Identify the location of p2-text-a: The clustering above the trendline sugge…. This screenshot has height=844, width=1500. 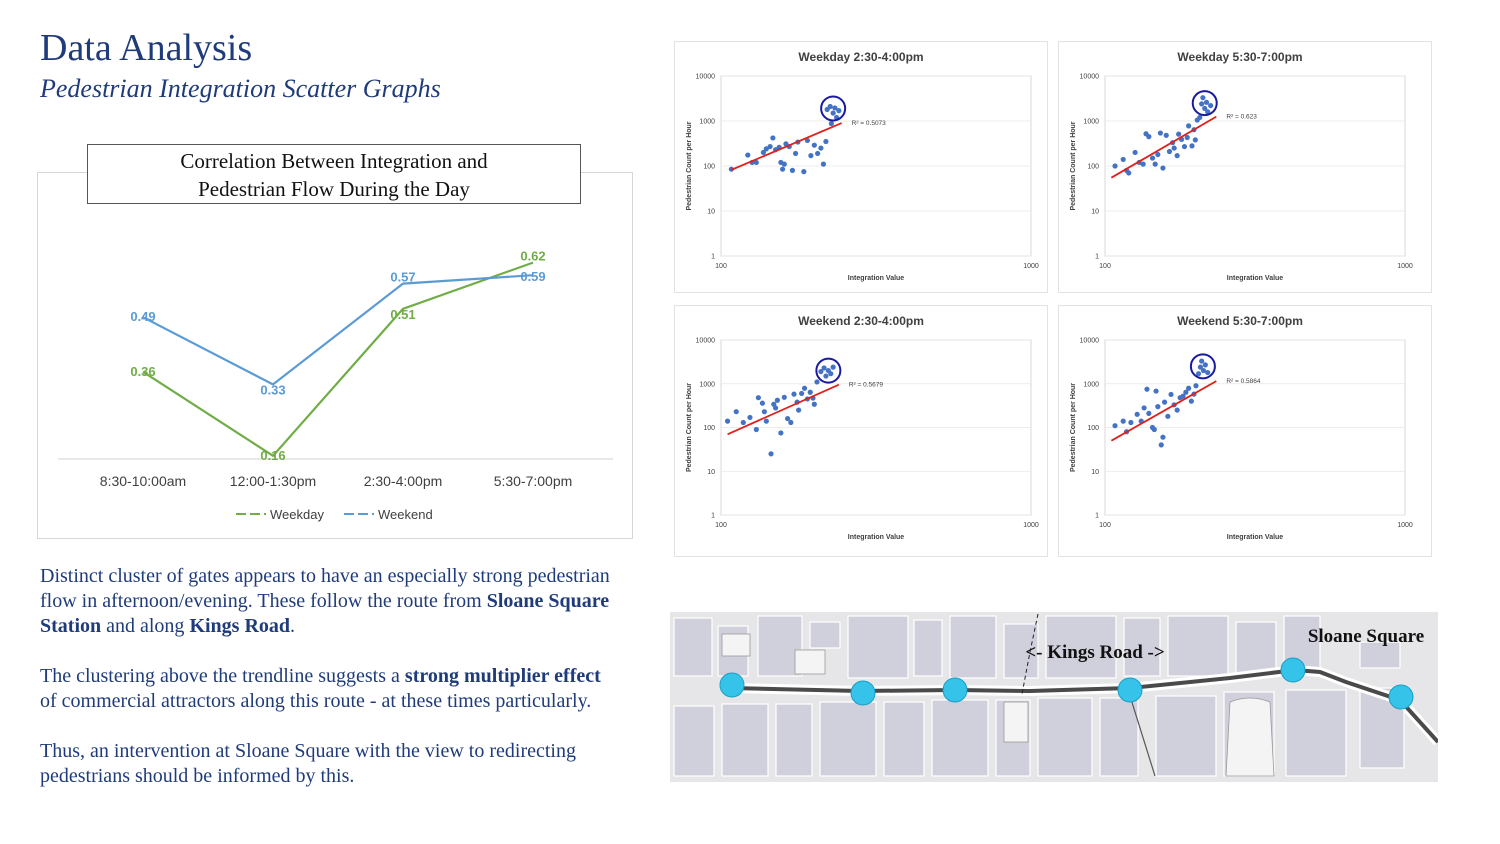
(222, 676).